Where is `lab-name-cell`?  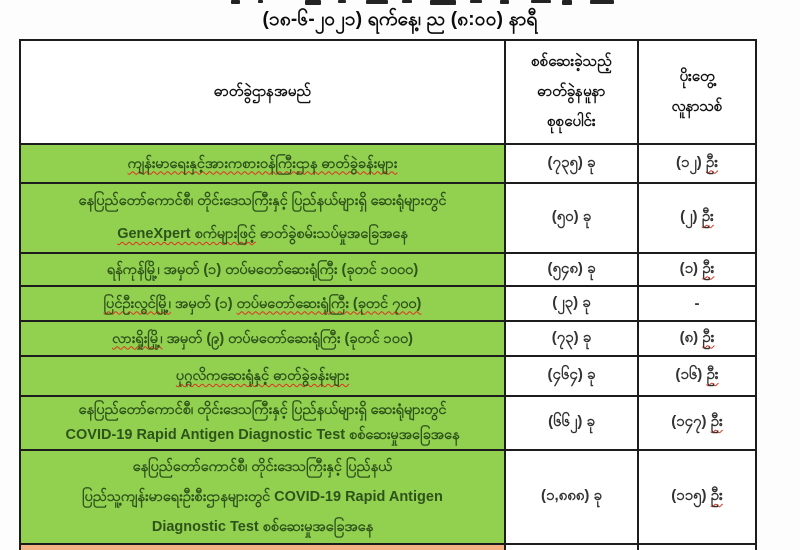
lab-name-cell is located at coordinates (262, 546).